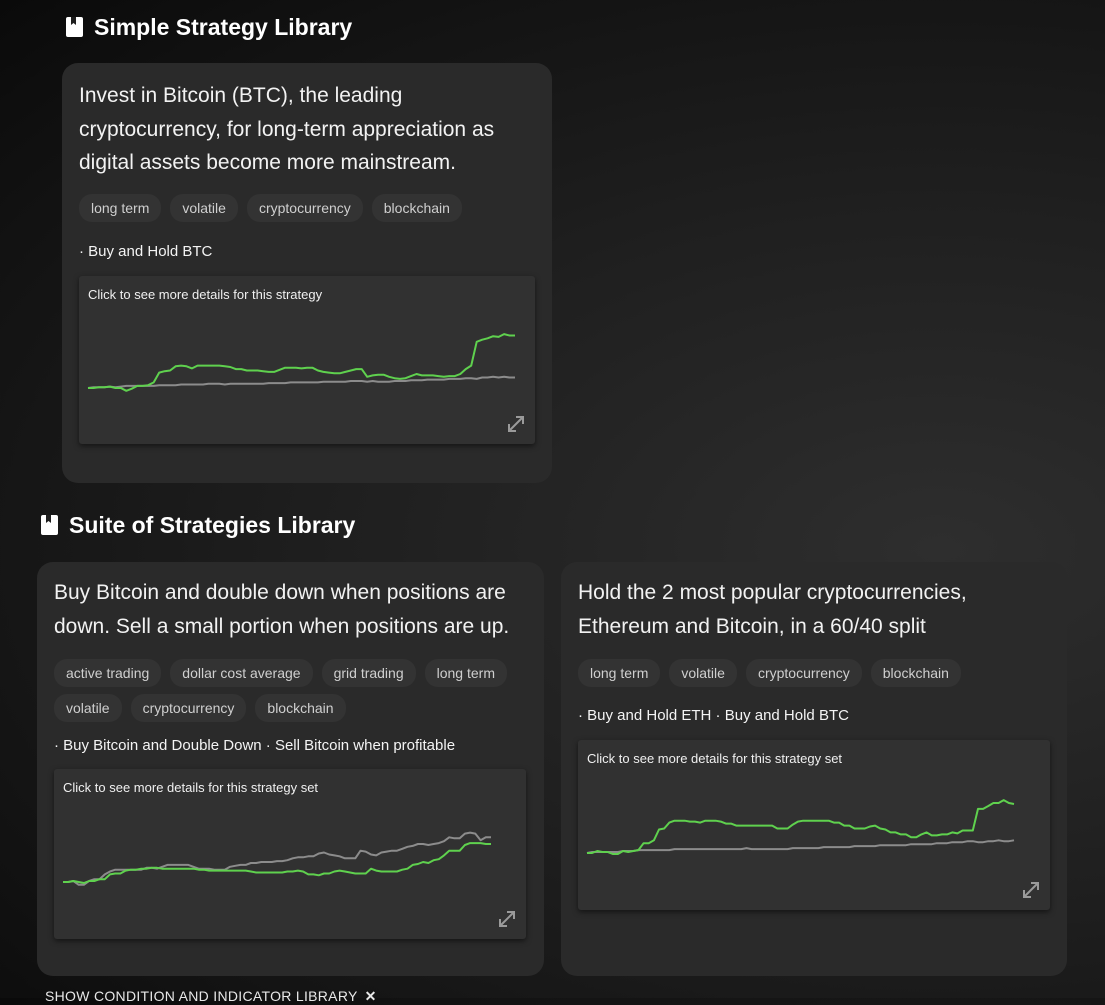  What do you see at coordinates (146, 251) in the screenshot?
I see `strategy-list: · Buy and Hold BTC` at bounding box center [146, 251].